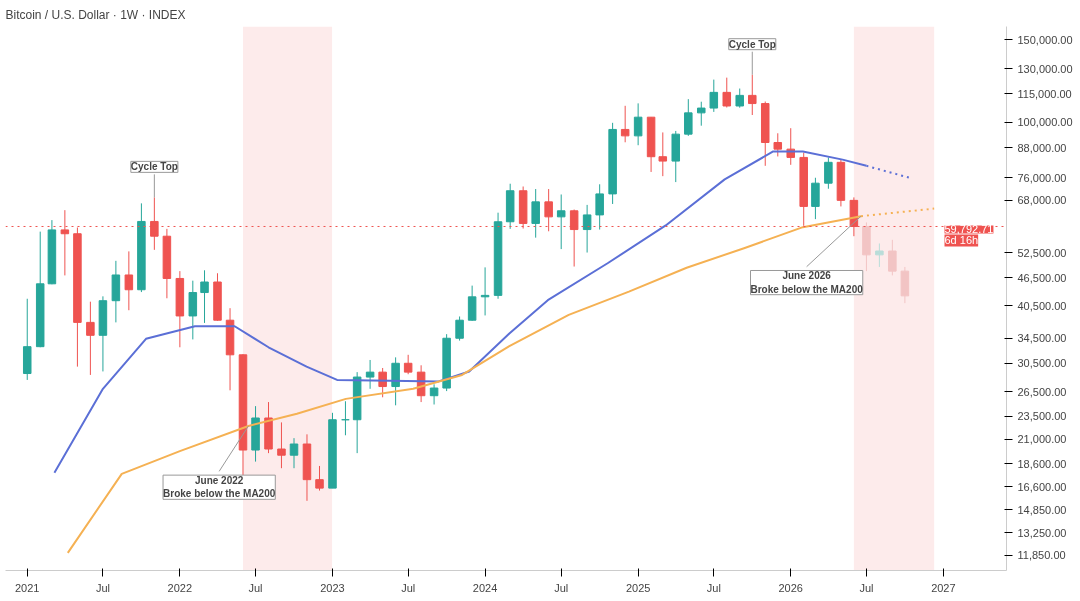  What do you see at coordinates (1045, 68) in the screenshot?
I see `y-tick-label: 130,000.00` at bounding box center [1045, 68].